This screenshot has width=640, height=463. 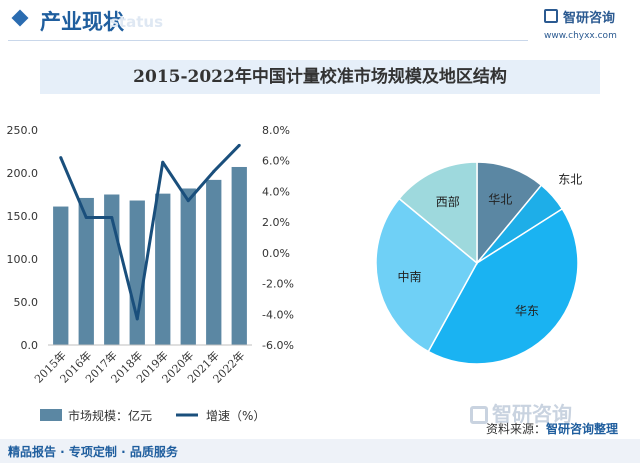 I want to click on right-axis-tick-label: -2.0%, so click(x=278, y=284).